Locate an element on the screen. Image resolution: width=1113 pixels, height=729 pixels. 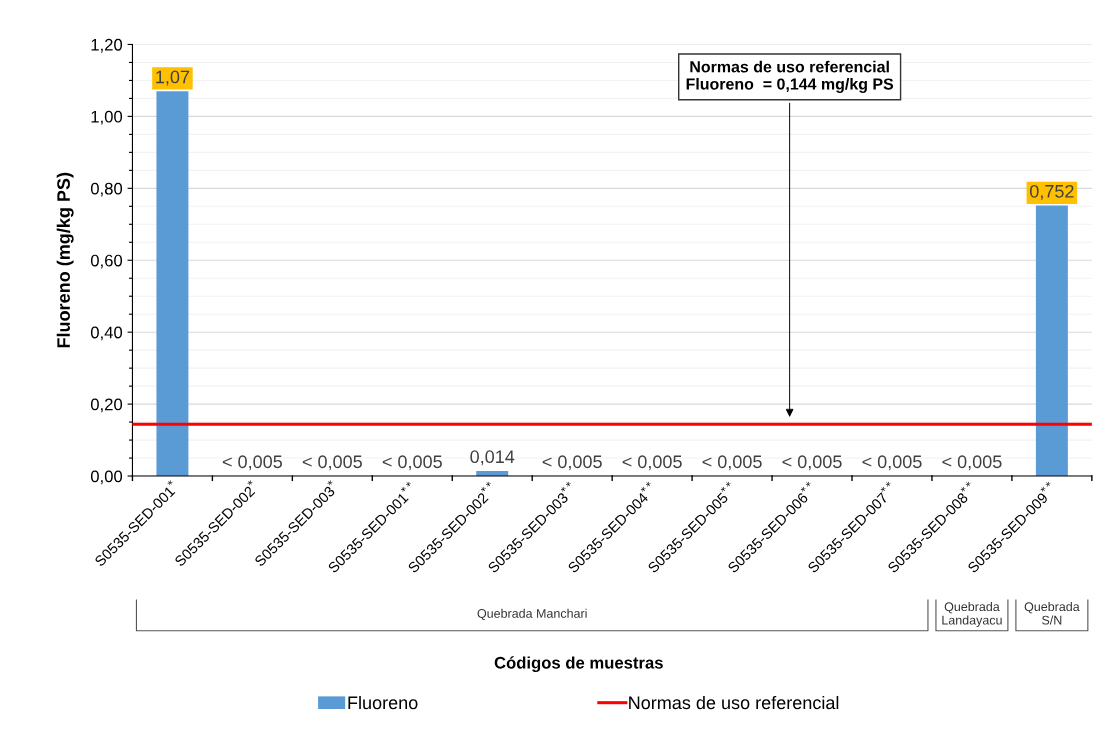
data-label: 0,014 is located at coordinates (492, 458).